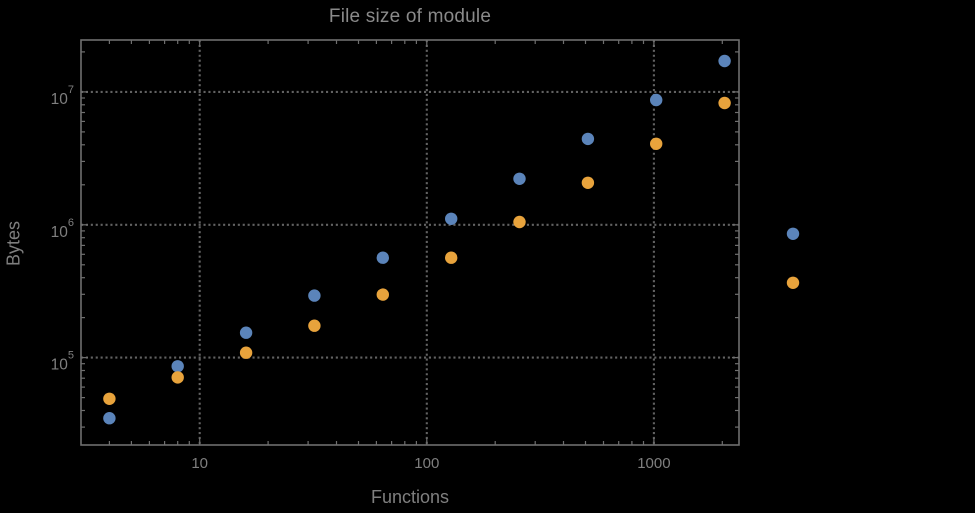  What do you see at coordinates (426, 463) in the screenshot?
I see `x-tick-label: 100` at bounding box center [426, 463].